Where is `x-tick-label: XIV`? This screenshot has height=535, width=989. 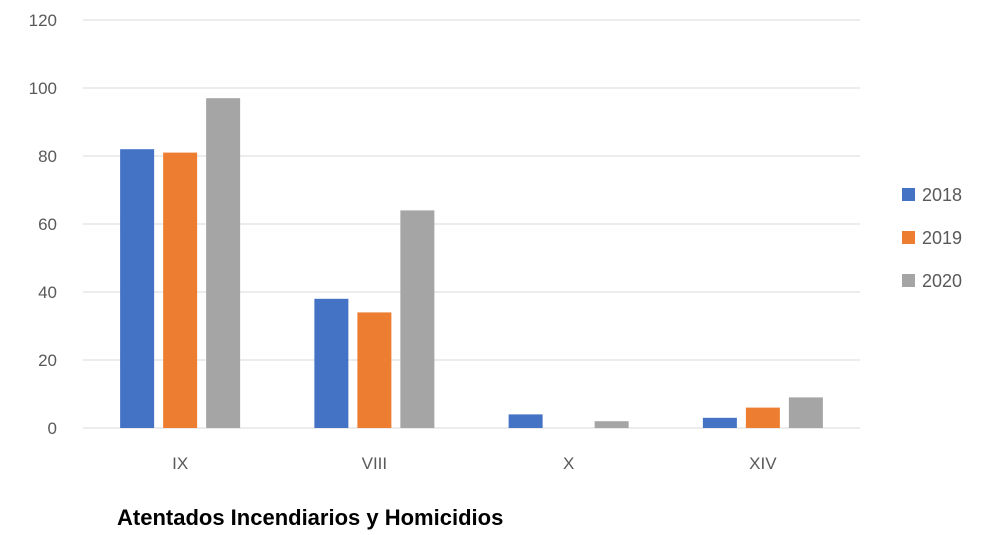
x-tick-label: XIV is located at coordinates (763, 463).